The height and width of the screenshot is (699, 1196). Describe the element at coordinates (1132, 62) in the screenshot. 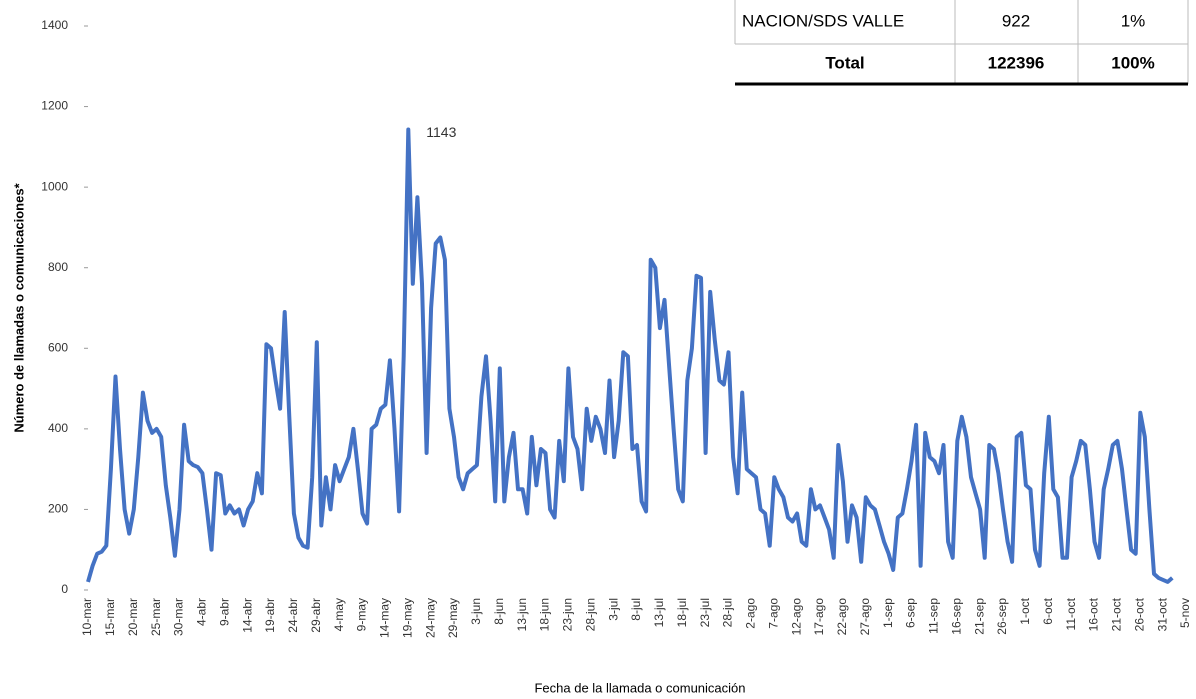

I see `table-cell: 100%` at that location.